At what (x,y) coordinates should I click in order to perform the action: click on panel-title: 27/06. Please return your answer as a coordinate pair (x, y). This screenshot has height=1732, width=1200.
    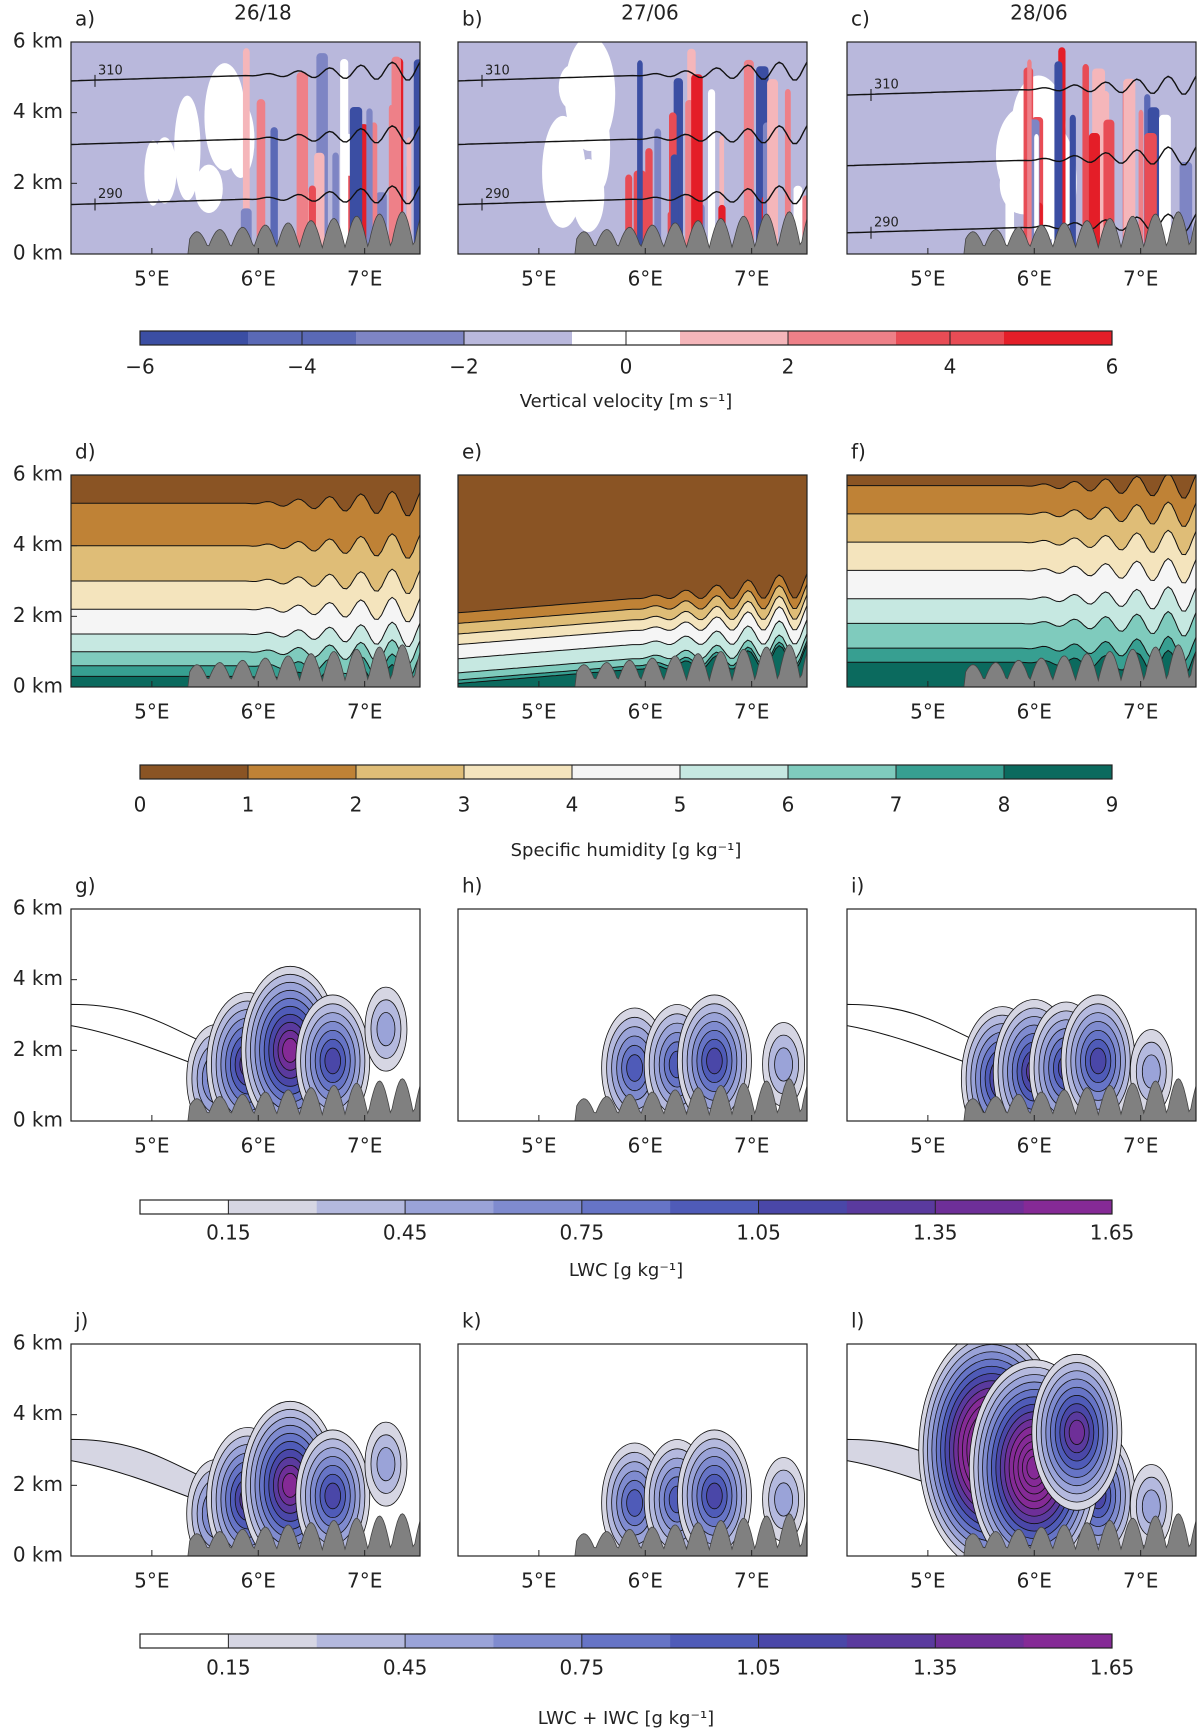
    Looking at the image, I should click on (650, 13).